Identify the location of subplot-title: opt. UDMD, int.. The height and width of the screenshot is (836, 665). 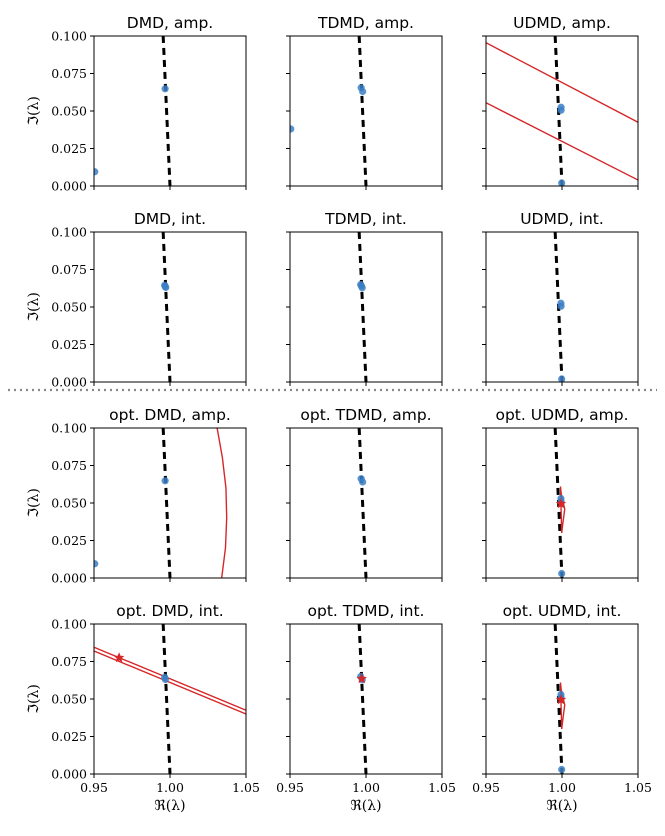
(562, 611).